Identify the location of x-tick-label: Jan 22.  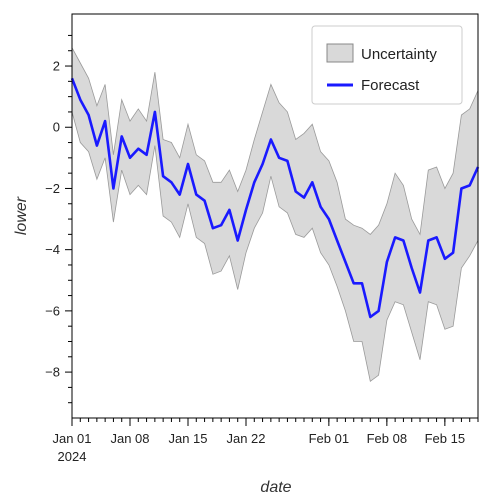
(245, 438).